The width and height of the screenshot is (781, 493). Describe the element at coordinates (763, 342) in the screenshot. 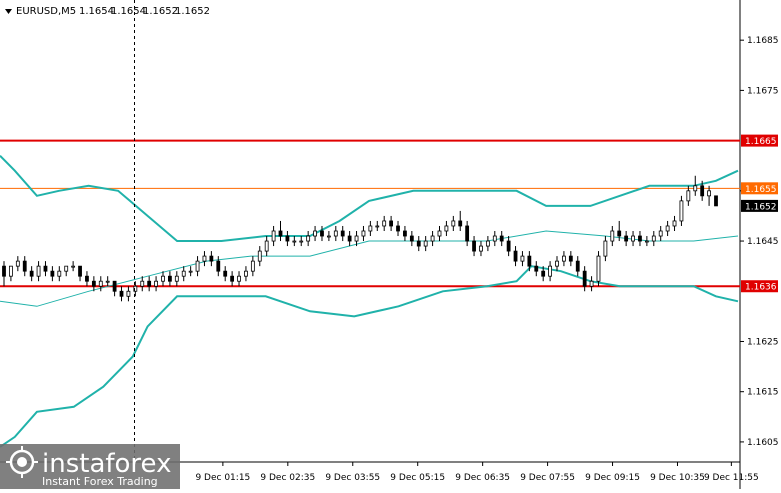

I see `y-tick-label-4: 1.1625` at that location.